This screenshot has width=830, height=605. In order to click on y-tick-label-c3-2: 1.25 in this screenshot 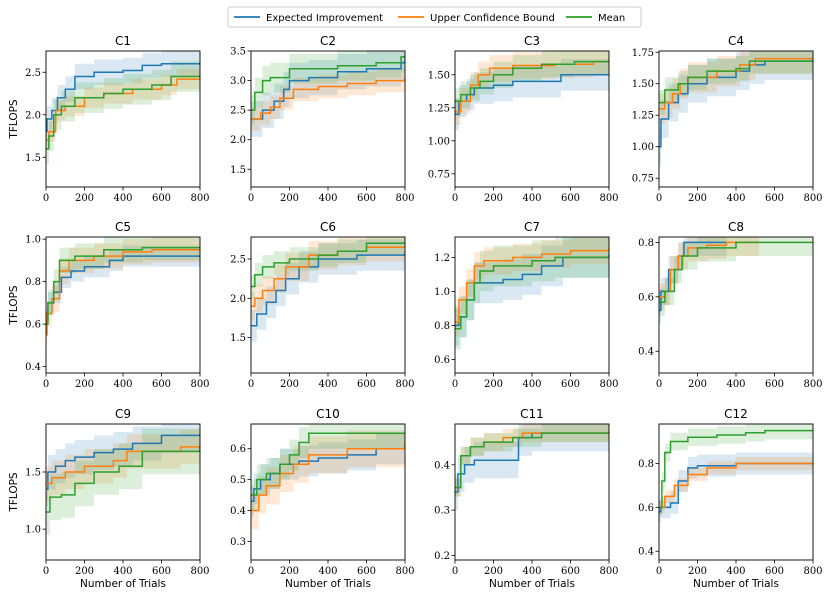, I will do `click(439, 108)`.